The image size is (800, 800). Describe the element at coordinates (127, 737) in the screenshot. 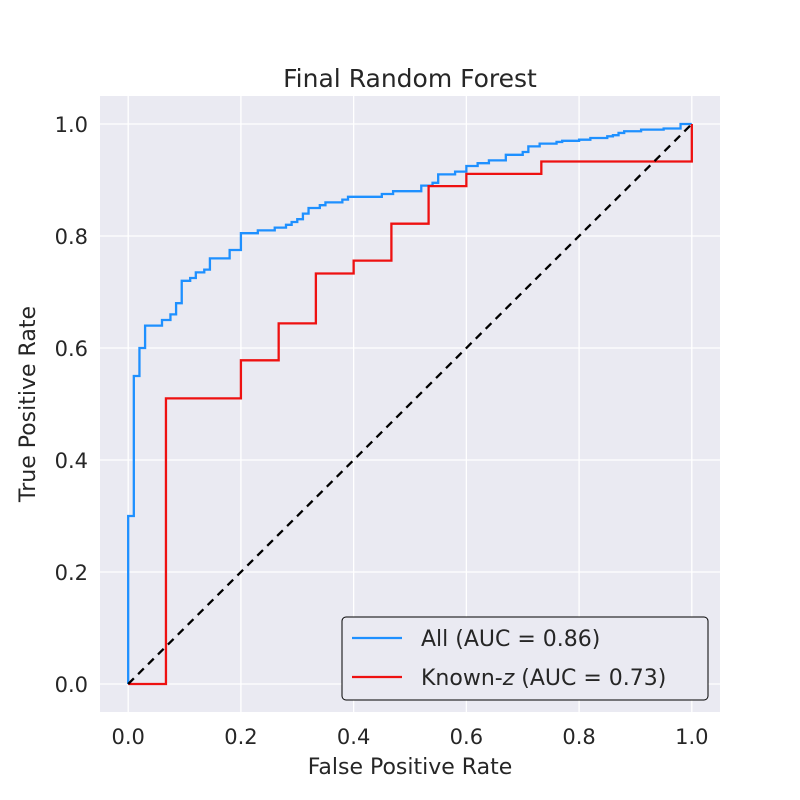

I see `x-tick-label: 0.0` at that location.